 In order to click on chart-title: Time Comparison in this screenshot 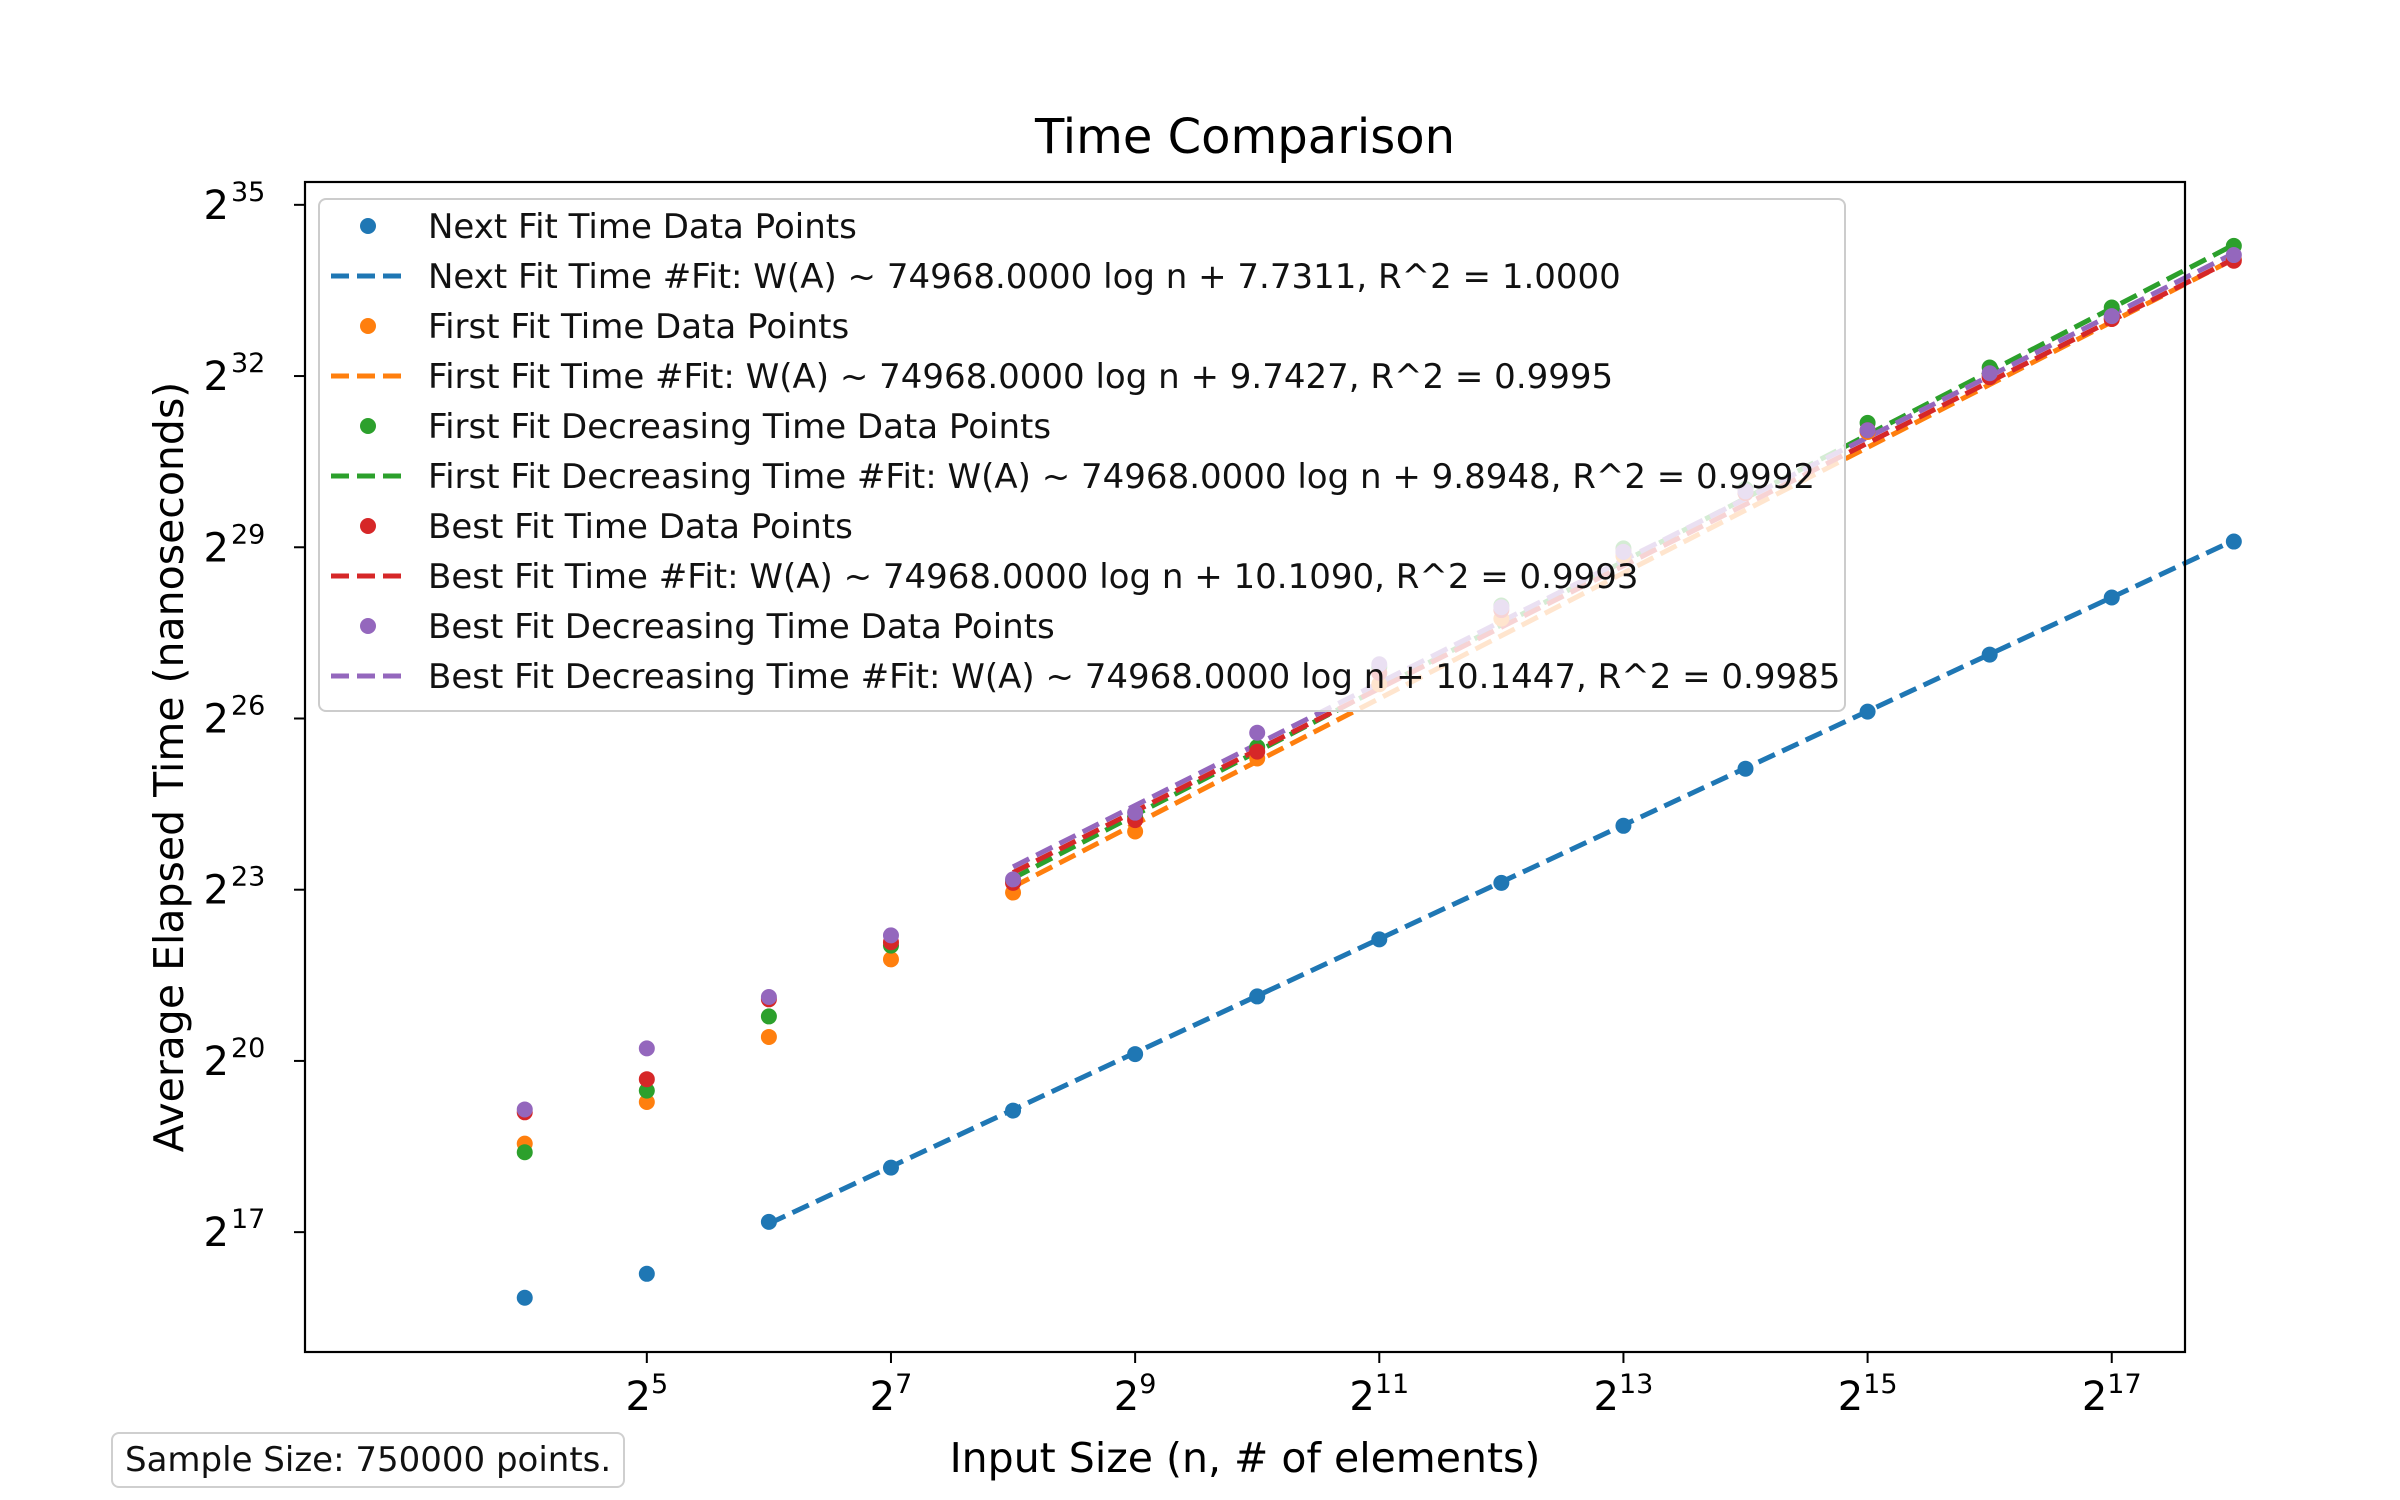, I will do `click(1244, 137)`.